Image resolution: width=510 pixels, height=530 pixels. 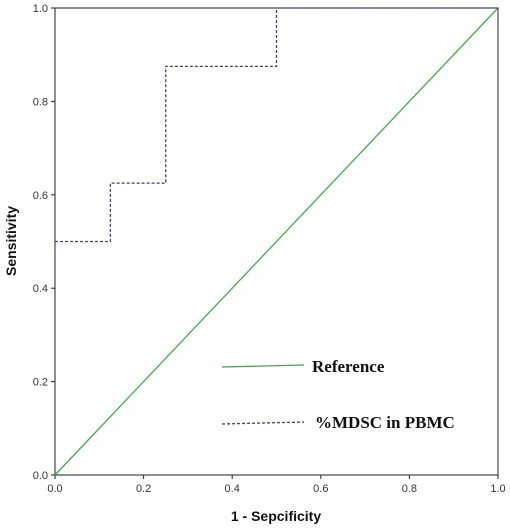 What do you see at coordinates (338, 394) in the screenshot?
I see `legend: Reference %MDSC in PBMC` at bounding box center [338, 394].